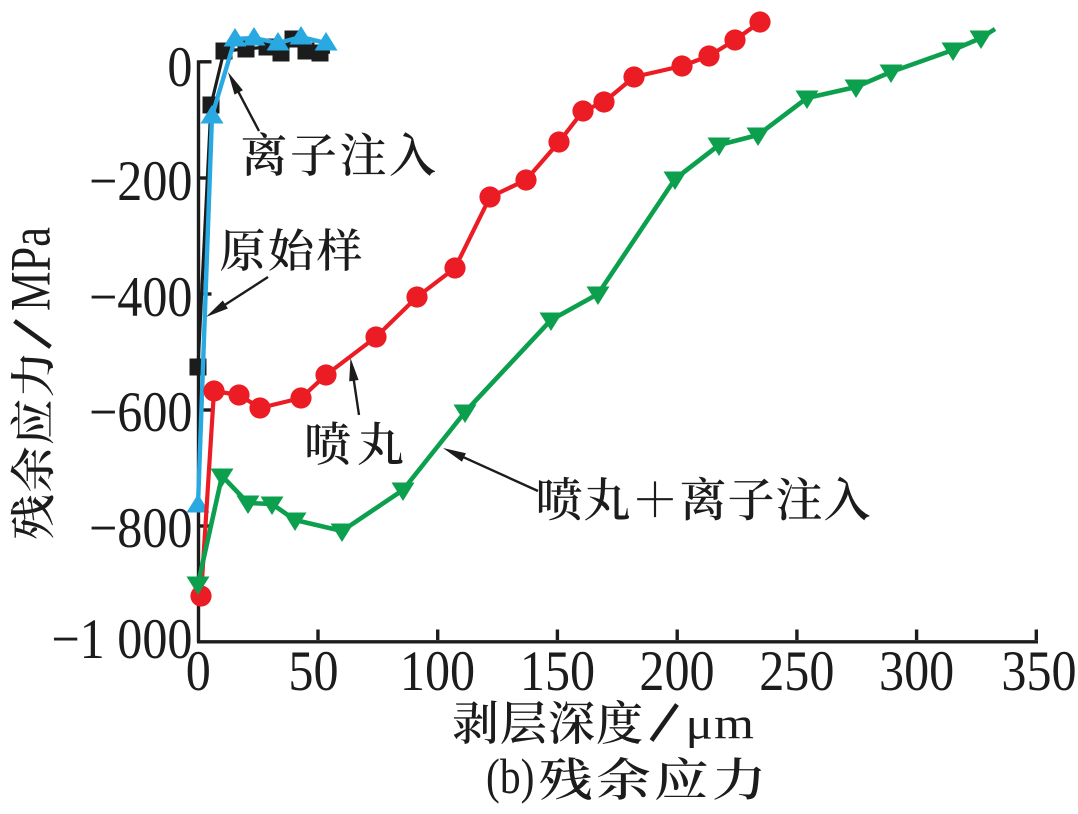  What do you see at coordinates (510, 775) in the screenshot?
I see `svg-text: (b)` at bounding box center [510, 775].